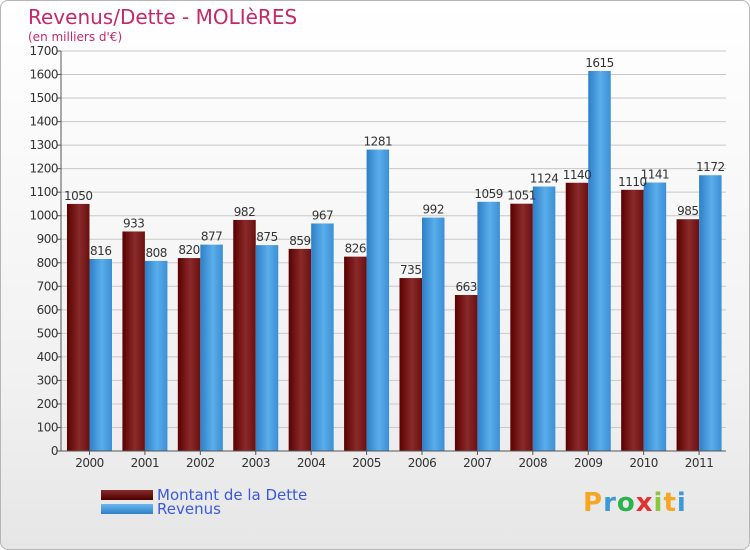  What do you see at coordinates (43, 216) in the screenshot?
I see `y-tick-label: 1000` at bounding box center [43, 216].